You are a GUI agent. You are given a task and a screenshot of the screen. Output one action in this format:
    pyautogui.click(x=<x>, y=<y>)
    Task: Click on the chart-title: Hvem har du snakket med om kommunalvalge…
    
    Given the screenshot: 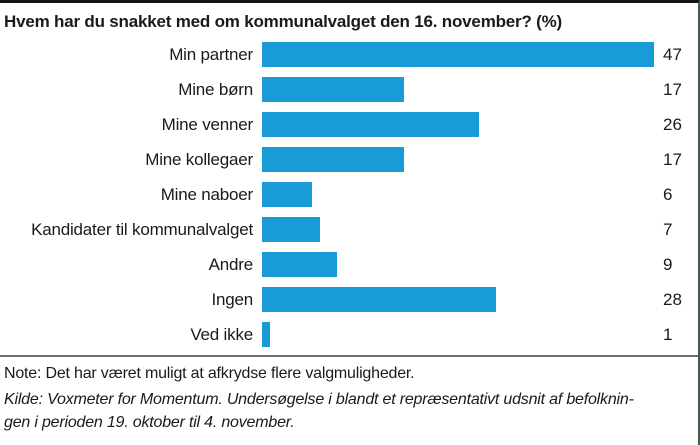 What is the action you would take?
    pyautogui.click(x=283, y=21)
    